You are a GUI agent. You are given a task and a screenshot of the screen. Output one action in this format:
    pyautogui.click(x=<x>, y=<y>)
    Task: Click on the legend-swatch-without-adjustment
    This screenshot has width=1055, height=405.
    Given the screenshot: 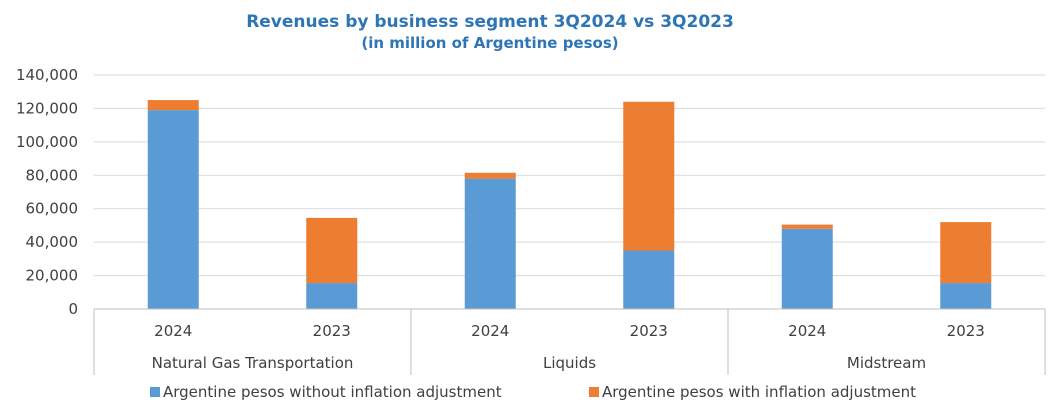 What is the action you would take?
    pyautogui.click(x=155, y=392)
    